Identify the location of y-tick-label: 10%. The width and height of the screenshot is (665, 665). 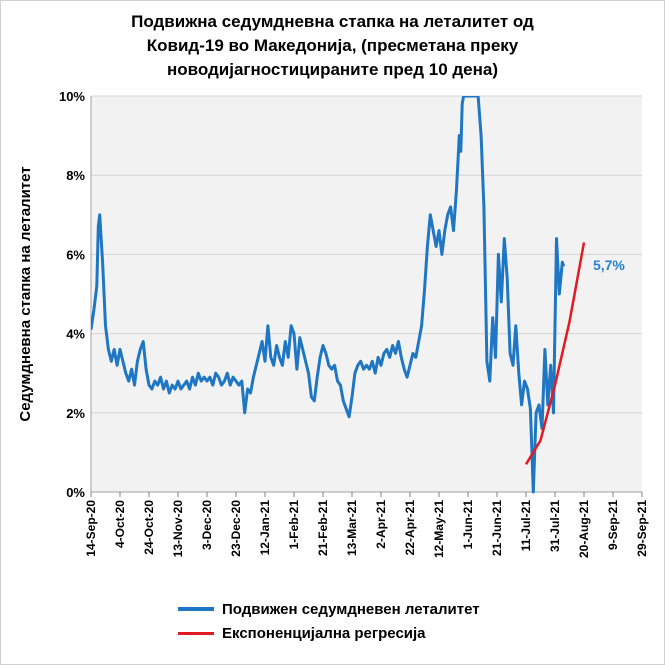
(72, 96).